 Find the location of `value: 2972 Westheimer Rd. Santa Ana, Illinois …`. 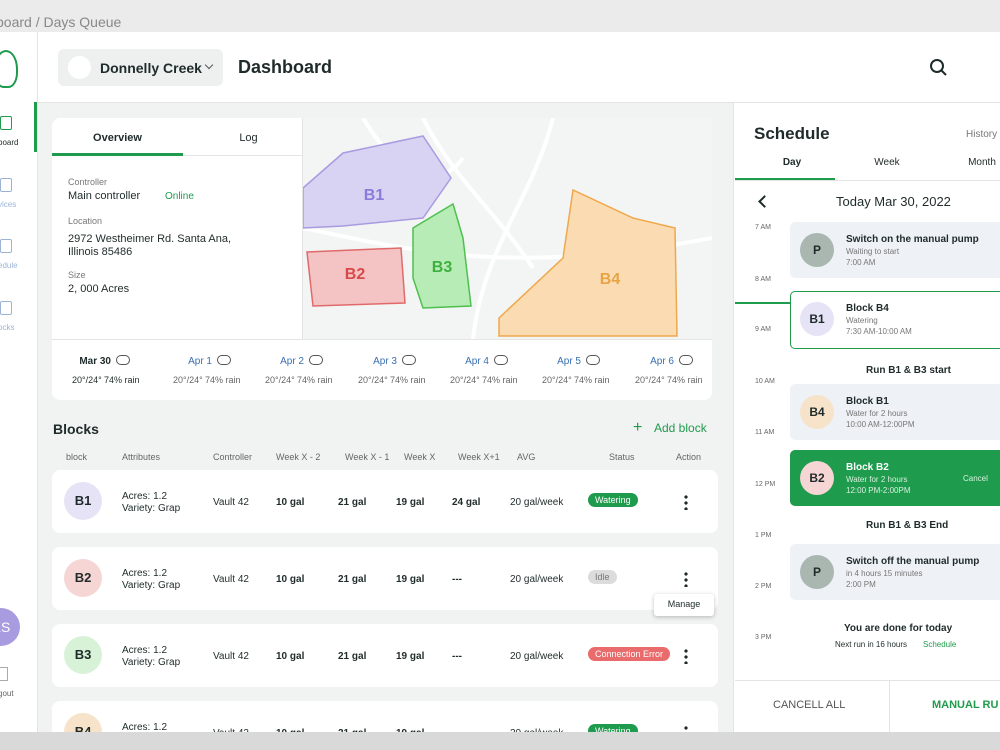

value: 2972 Westheimer Rd. Santa Ana, Illinois … is located at coordinates (150, 245).